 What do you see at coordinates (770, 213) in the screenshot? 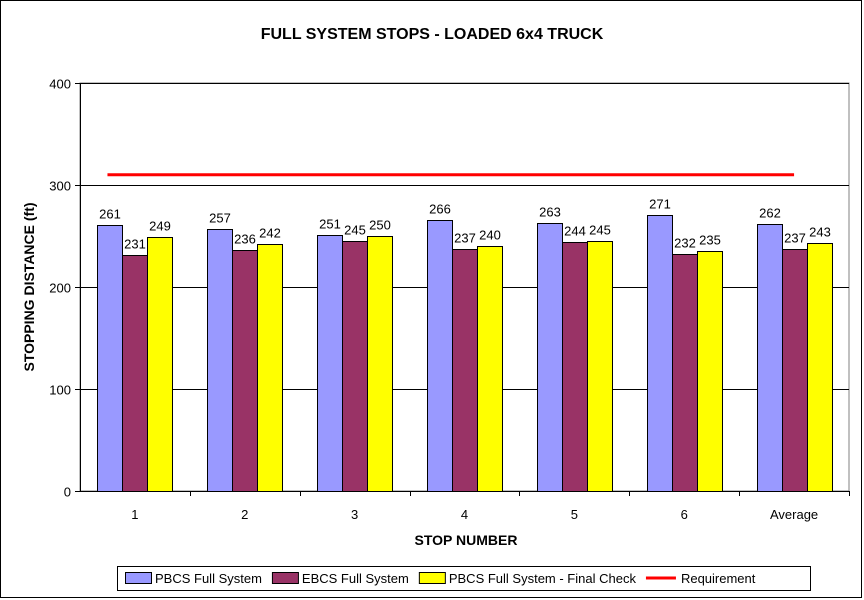
I see `data-label: 262` at bounding box center [770, 213].